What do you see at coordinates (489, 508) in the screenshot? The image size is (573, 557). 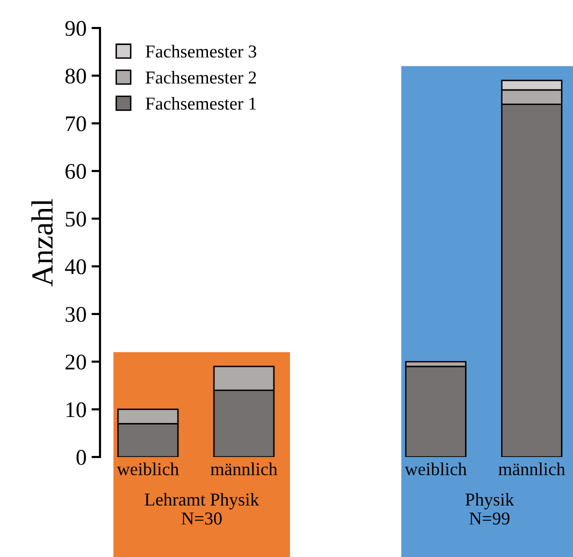 I see `text: Physik N=99` at bounding box center [489, 508].